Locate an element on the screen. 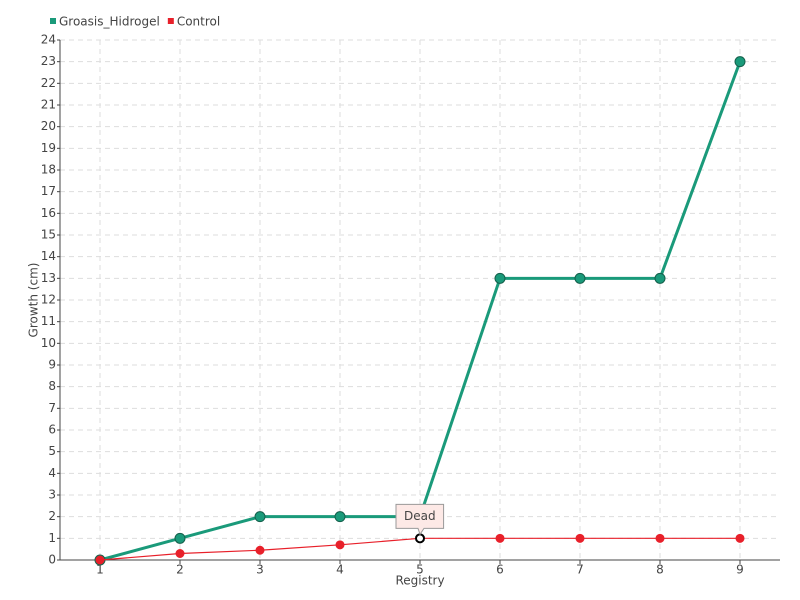 The height and width of the screenshot is (600, 800). y-axis-label: Growth (cm) is located at coordinates (34, 300).